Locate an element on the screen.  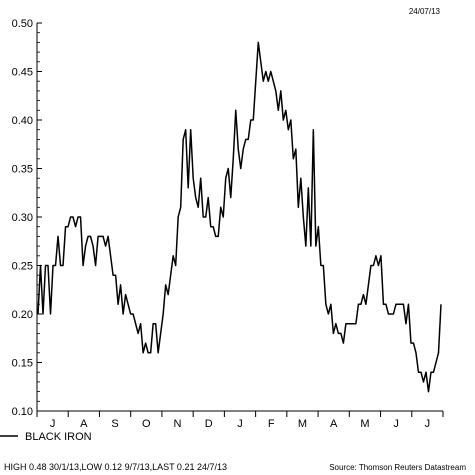
x-tick-label: F is located at coordinates (271, 424).